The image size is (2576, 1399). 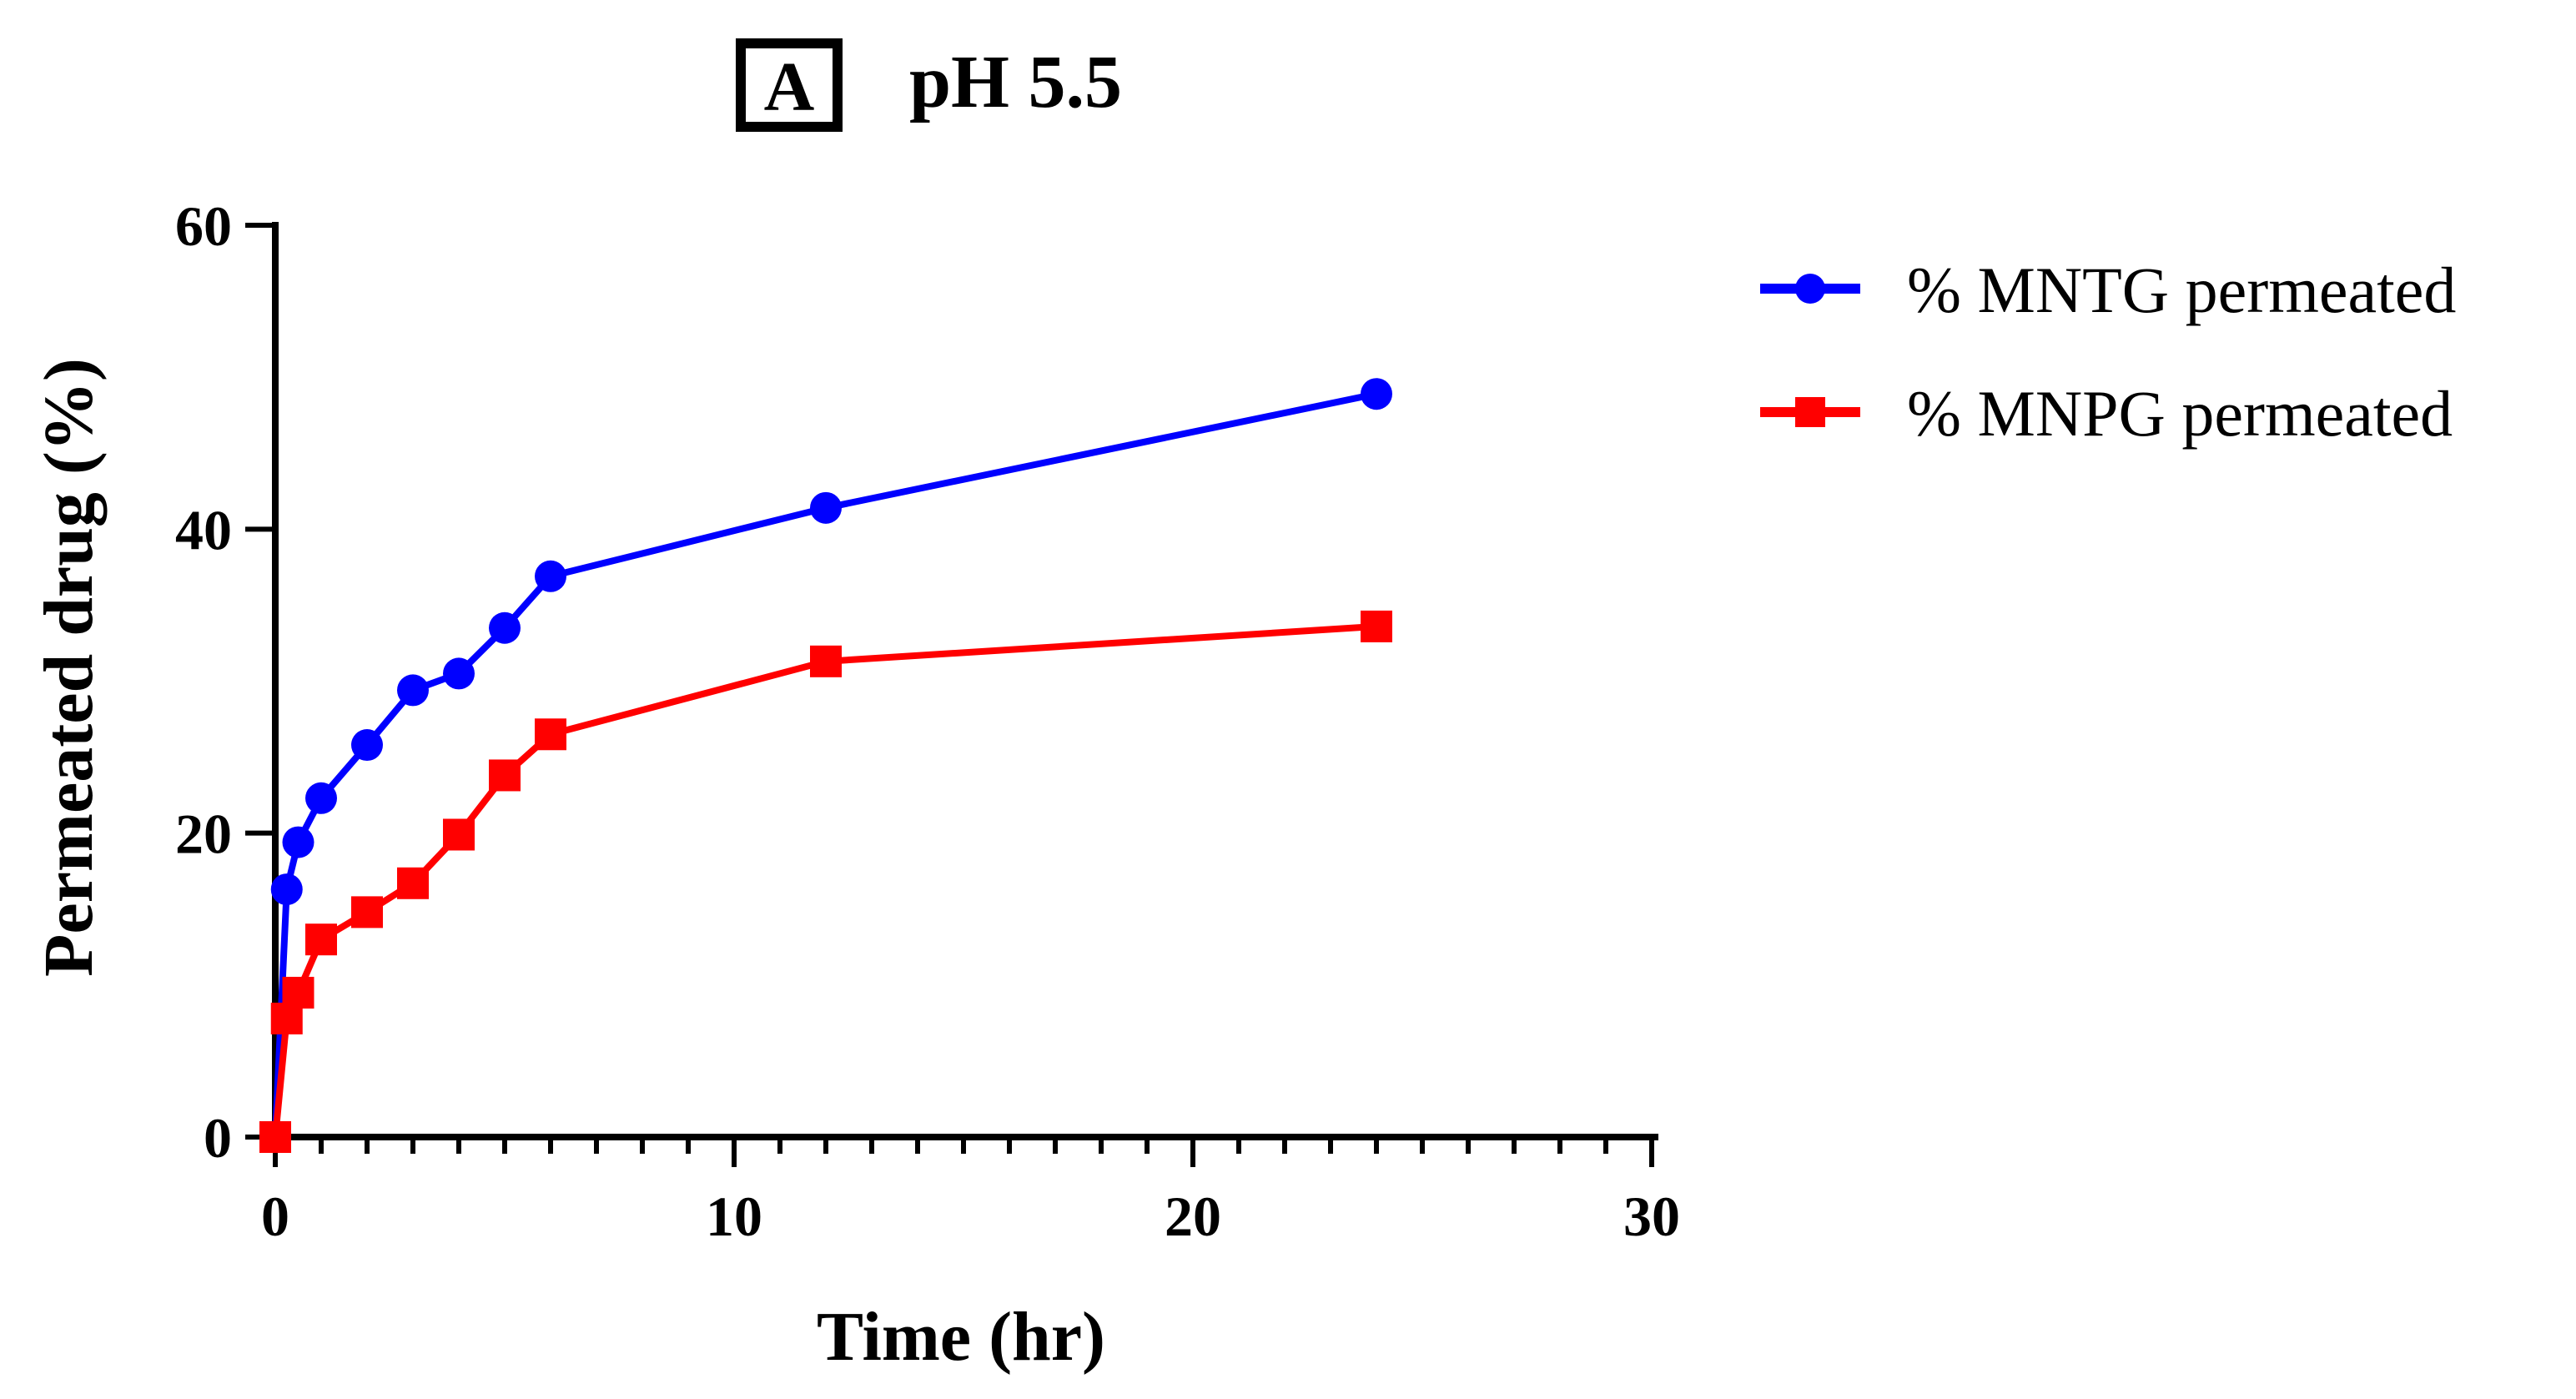 I want to click on x-tick-labels: 0 10 20 30, so click(x=970, y=1216).